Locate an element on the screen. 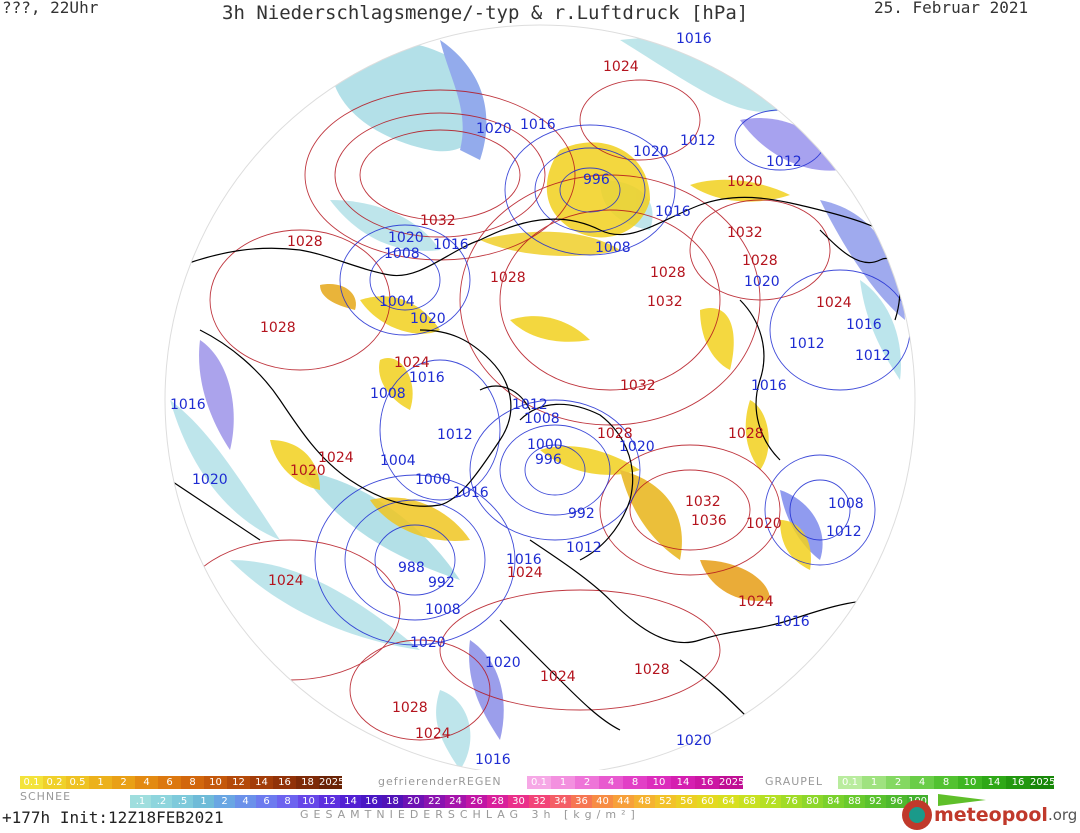 This screenshot has height=833, width=1080. legend-cell: 88 is located at coordinates (854, 801).